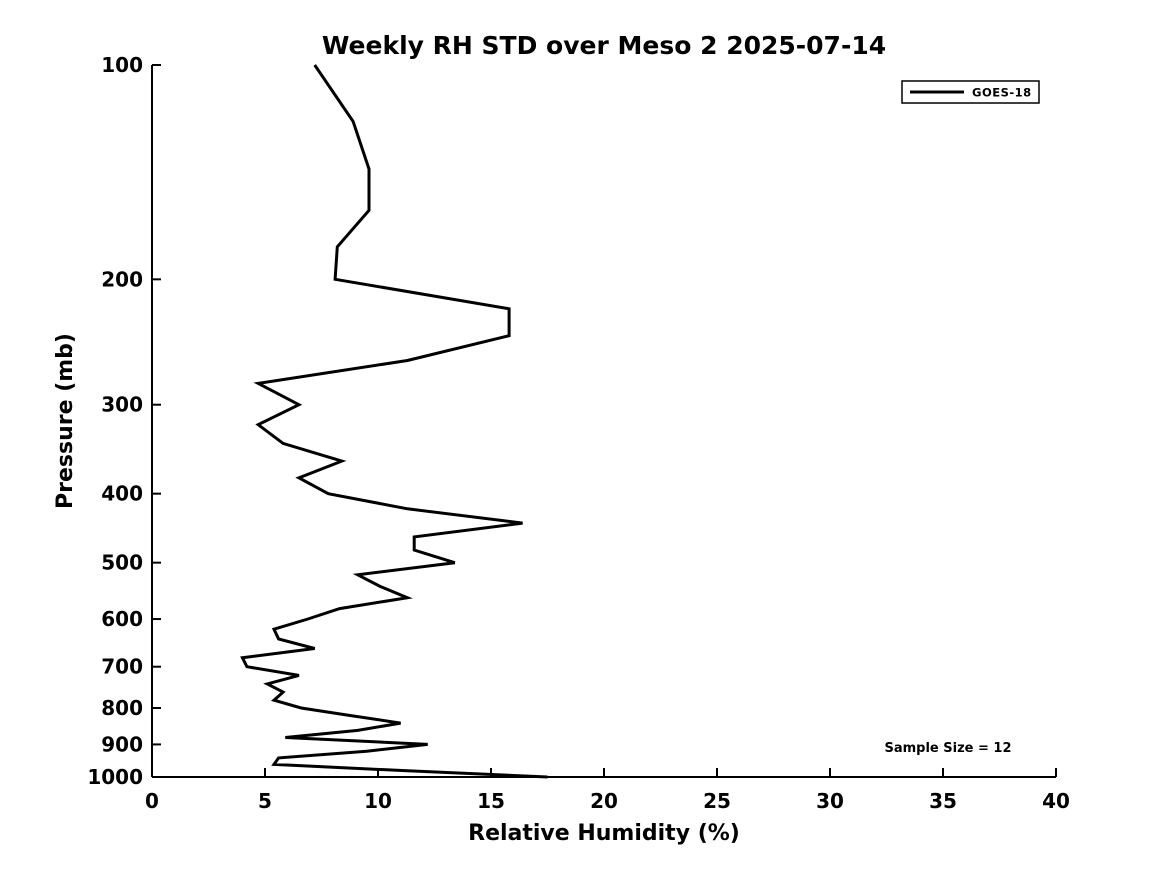  Describe the element at coordinates (378, 801) in the screenshot. I see `x-tick-label: 10` at that location.